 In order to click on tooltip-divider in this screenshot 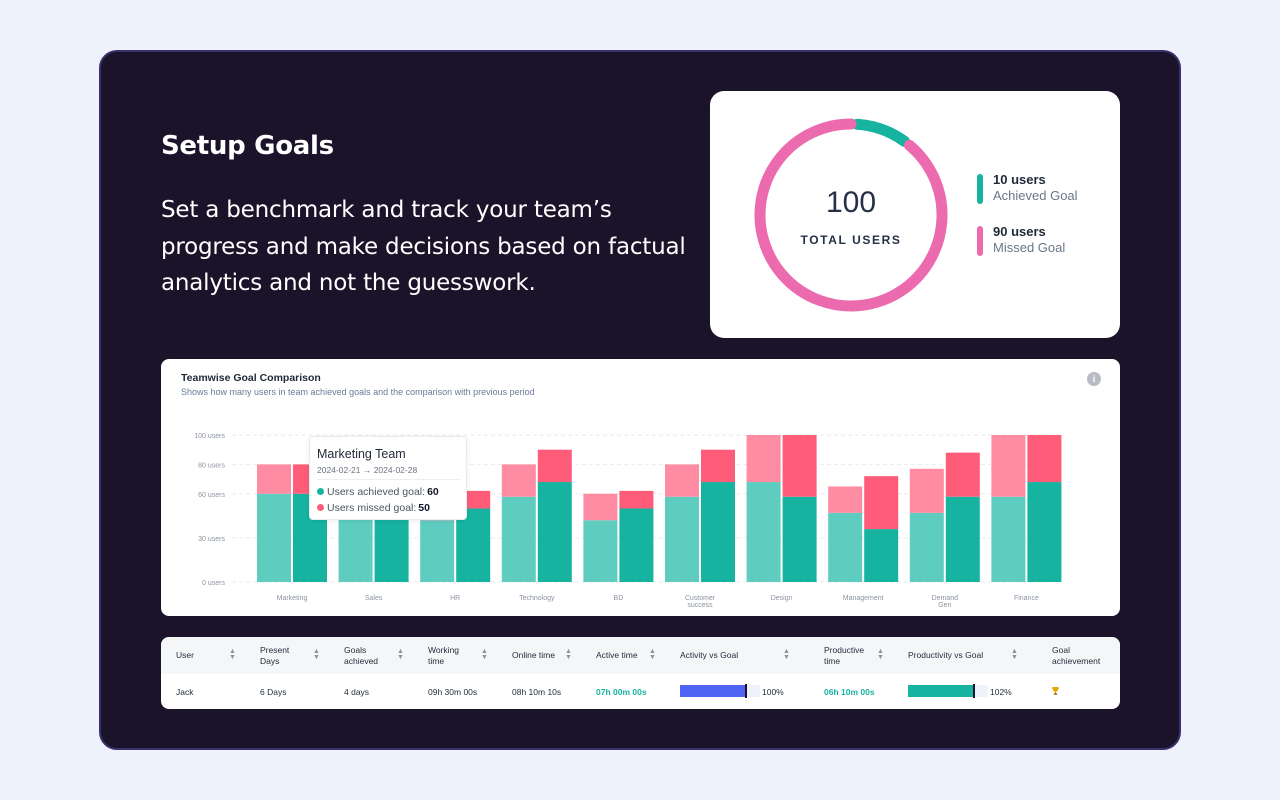, I will do `click(389, 479)`.